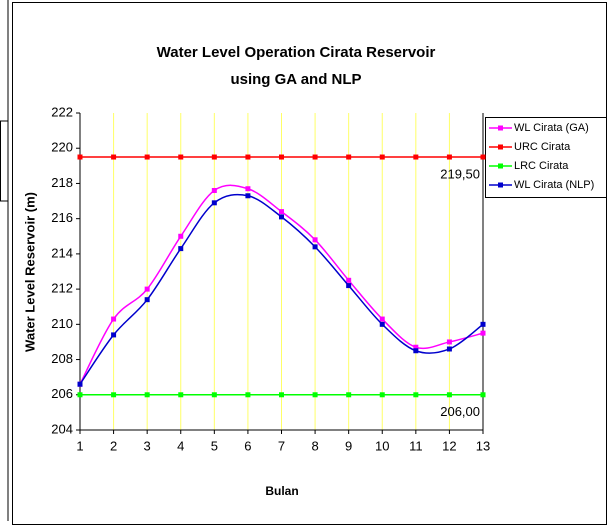 The width and height of the screenshot is (609, 528). What do you see at coordinates (62, 358) in the screenshot?
I see `y-tick-label: 208` at bounding box center [62, 358].